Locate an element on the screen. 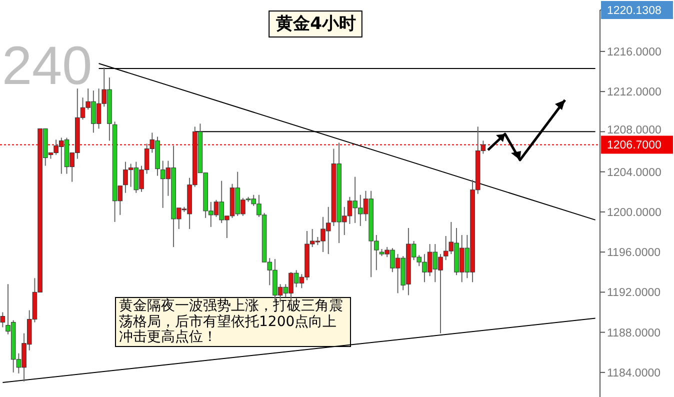  note: 黄金隔夜一波强势上涨，打破三角震荡格局，后市有望依托1200点向上冲击更高点位！ is located at coordinates (233, 322).